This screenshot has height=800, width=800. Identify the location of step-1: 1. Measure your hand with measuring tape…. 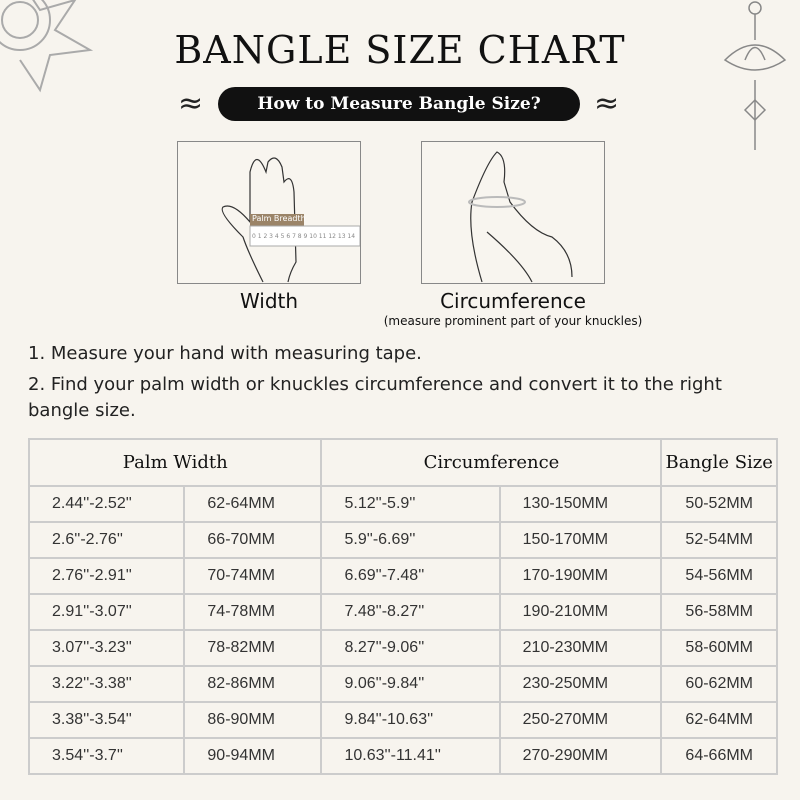
(225, 353).